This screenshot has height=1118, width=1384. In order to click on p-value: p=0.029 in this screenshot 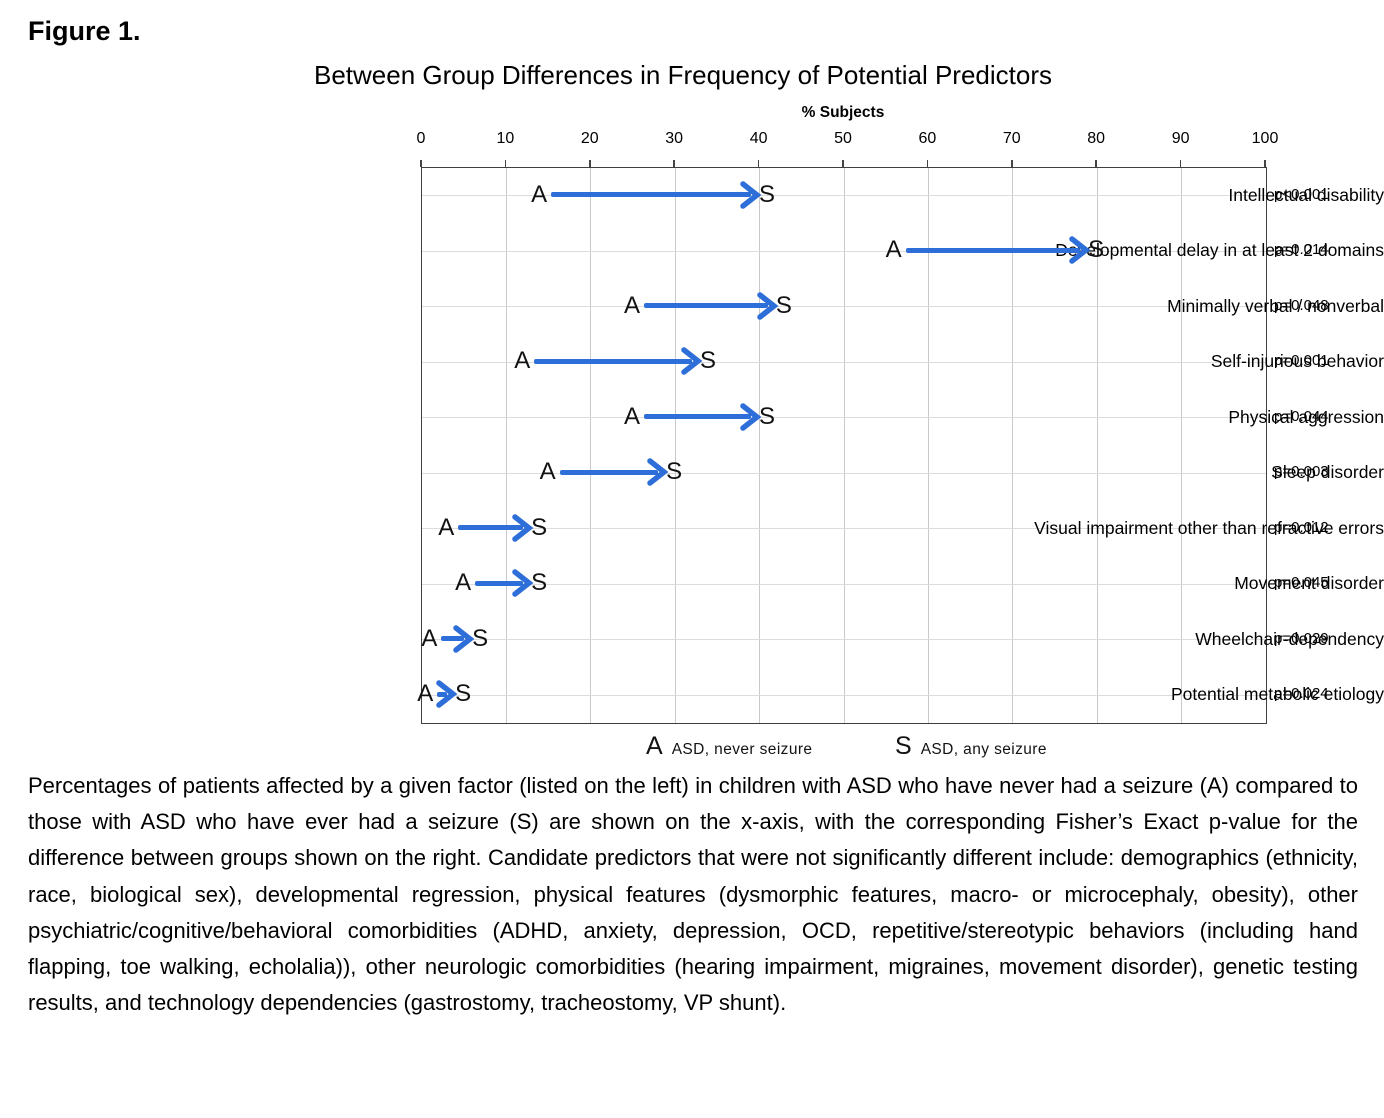, I will do `click(1301, 638)`.